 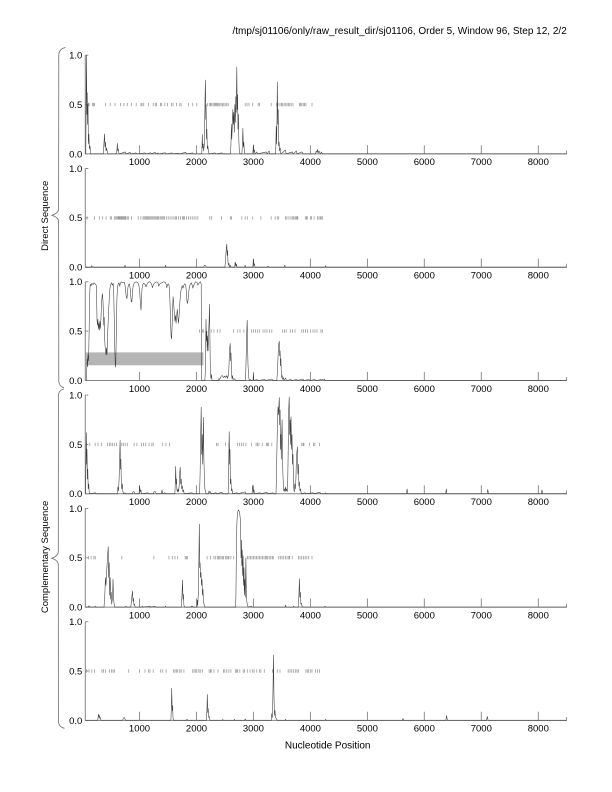 What do you see at coordinates (45, 216) in the screenshot?
I see `svg-text: Direct Sequence` at bounding box center [45, 216].